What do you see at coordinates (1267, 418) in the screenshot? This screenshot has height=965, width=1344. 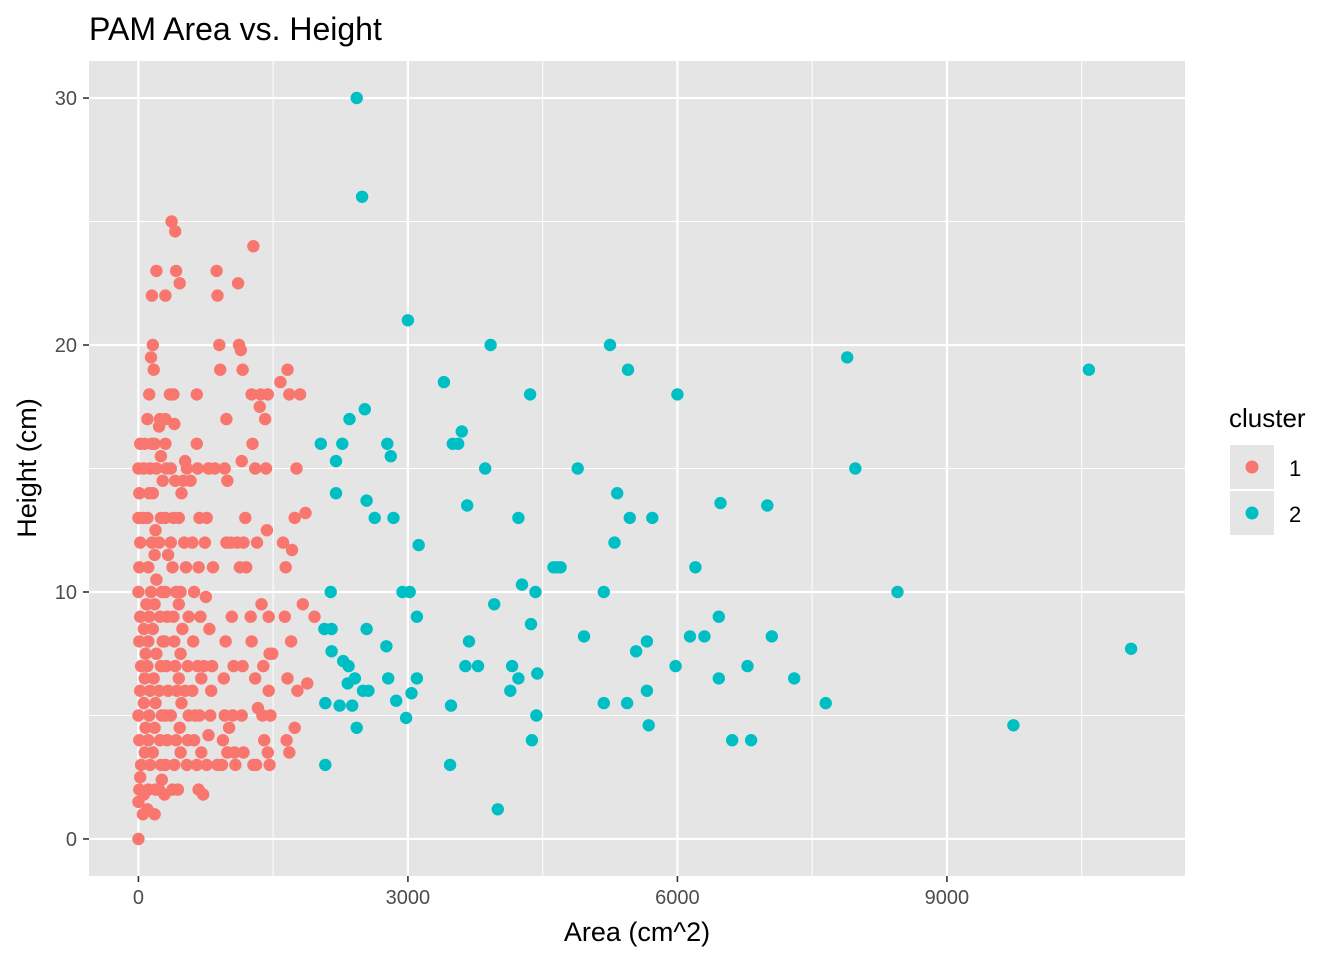 I see `legend-title: cluster` at bounding box center [1267, 418].